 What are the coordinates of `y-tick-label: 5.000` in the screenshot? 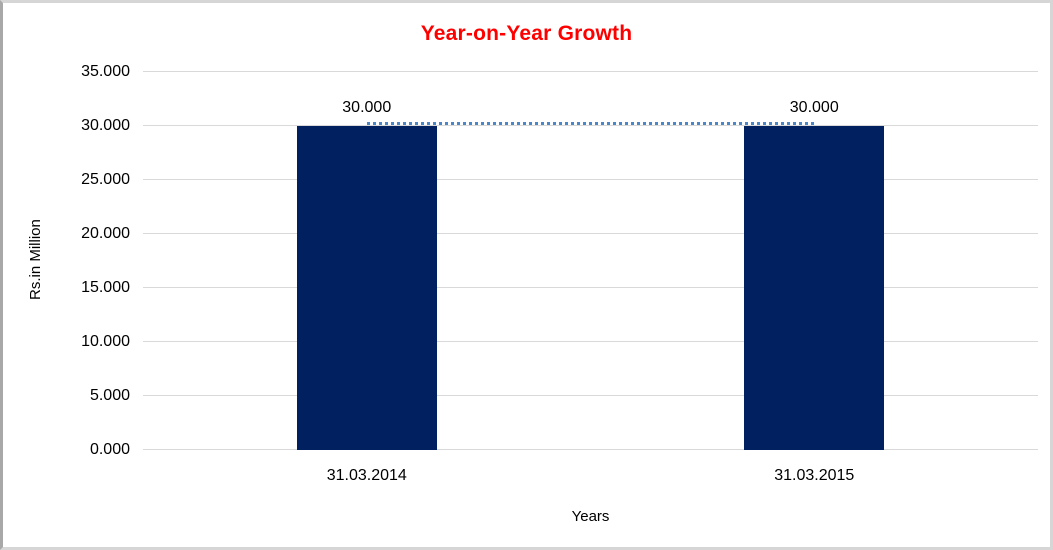 It's located at (109, 395).